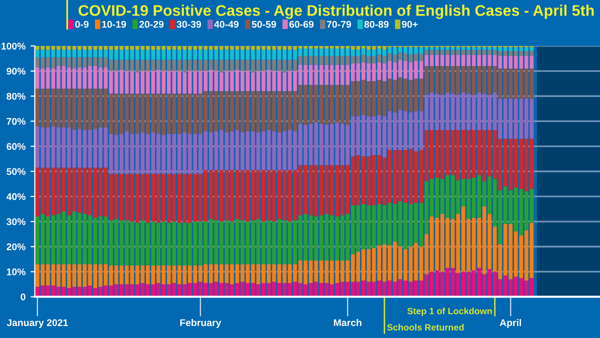 This screenshot has width=600, height=338. Describe the element at coordinates (201, 323) in the screenshot. I see `x-tick-label: February` at that location.